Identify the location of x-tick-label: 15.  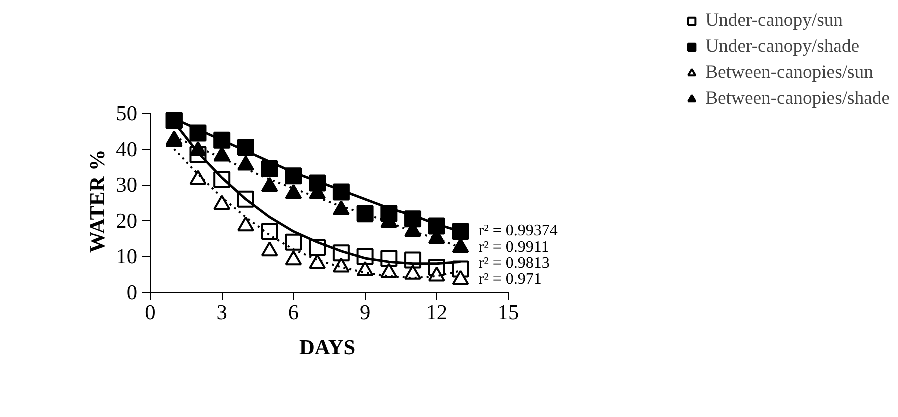
(509, 312).